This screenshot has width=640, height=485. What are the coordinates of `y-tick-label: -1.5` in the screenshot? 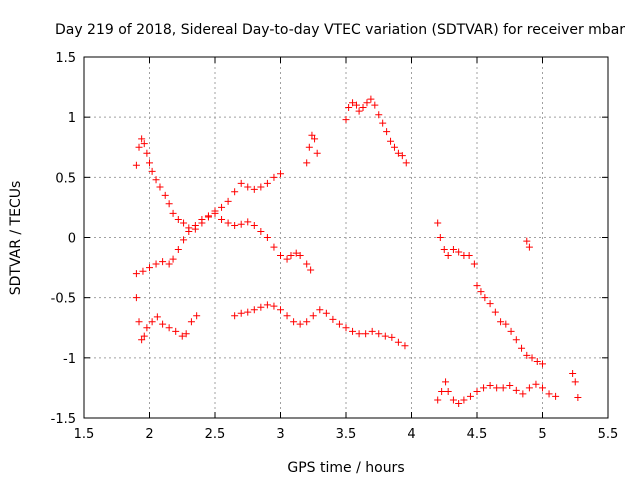 It's located at (63, 419).